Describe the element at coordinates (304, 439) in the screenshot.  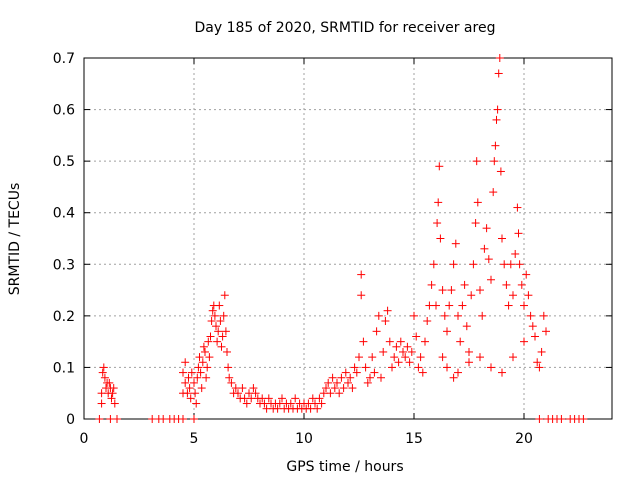
I see `x-tick-label: 10` at that location.